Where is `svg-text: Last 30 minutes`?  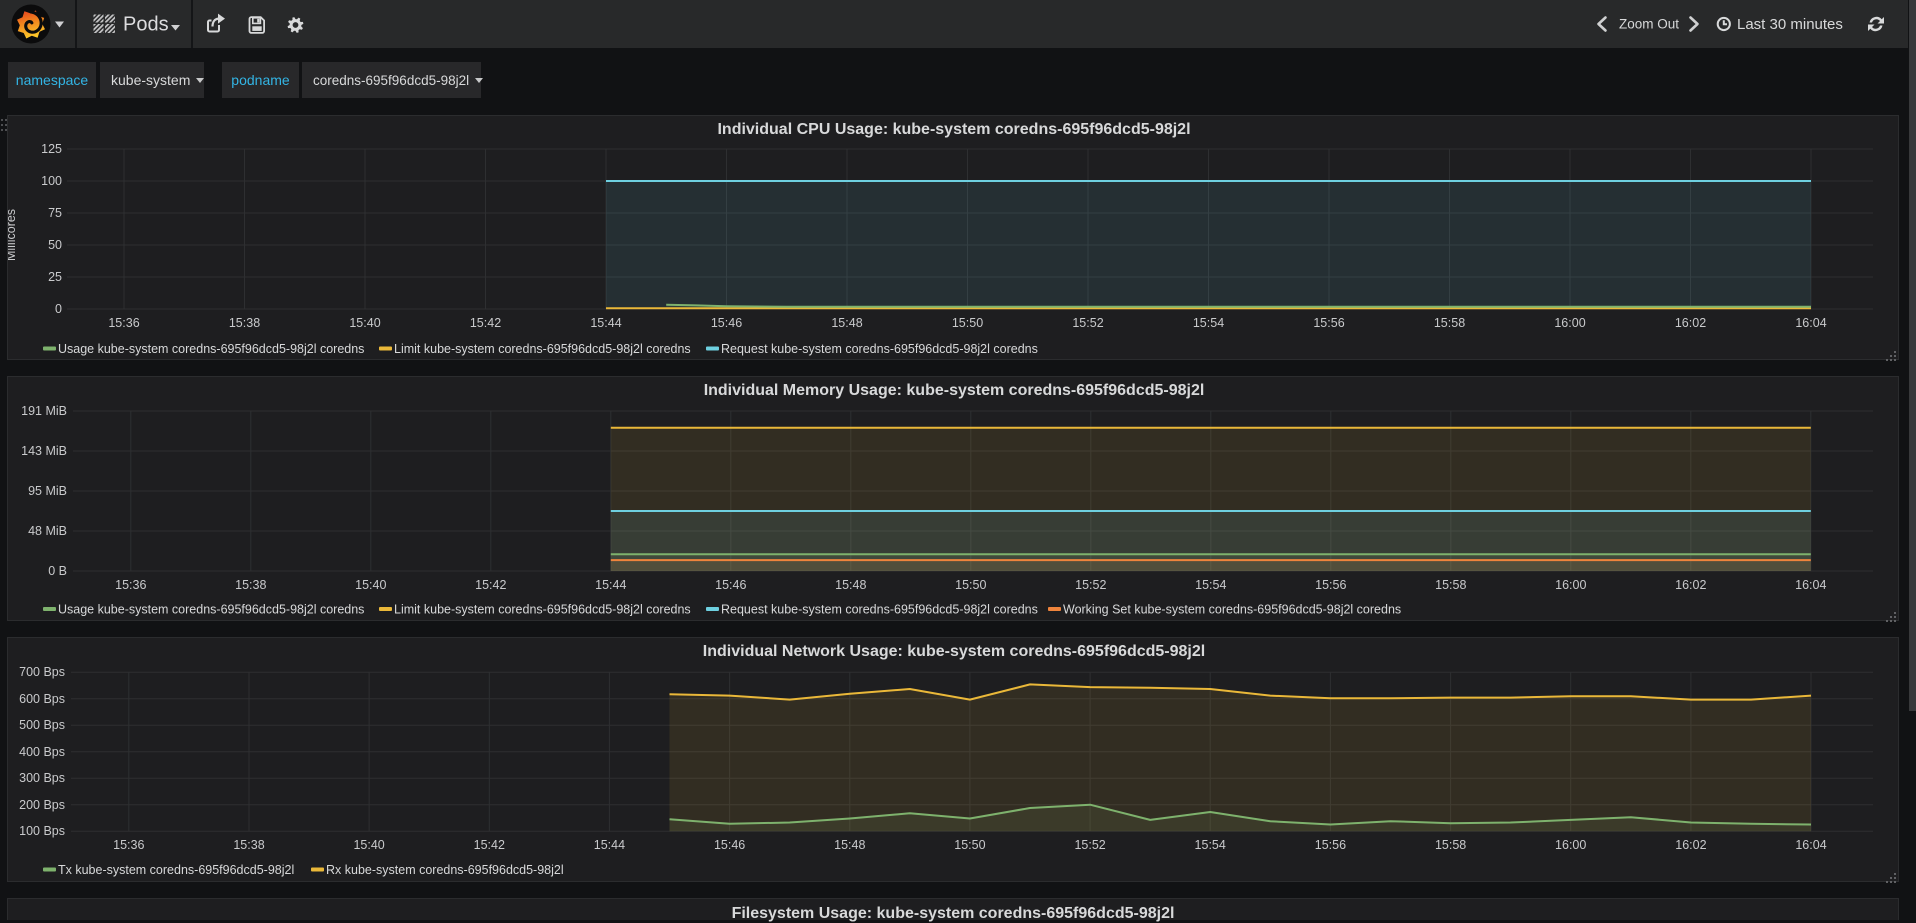
svg-text: Last 30 minutes is located at coordinates (1790, 24).